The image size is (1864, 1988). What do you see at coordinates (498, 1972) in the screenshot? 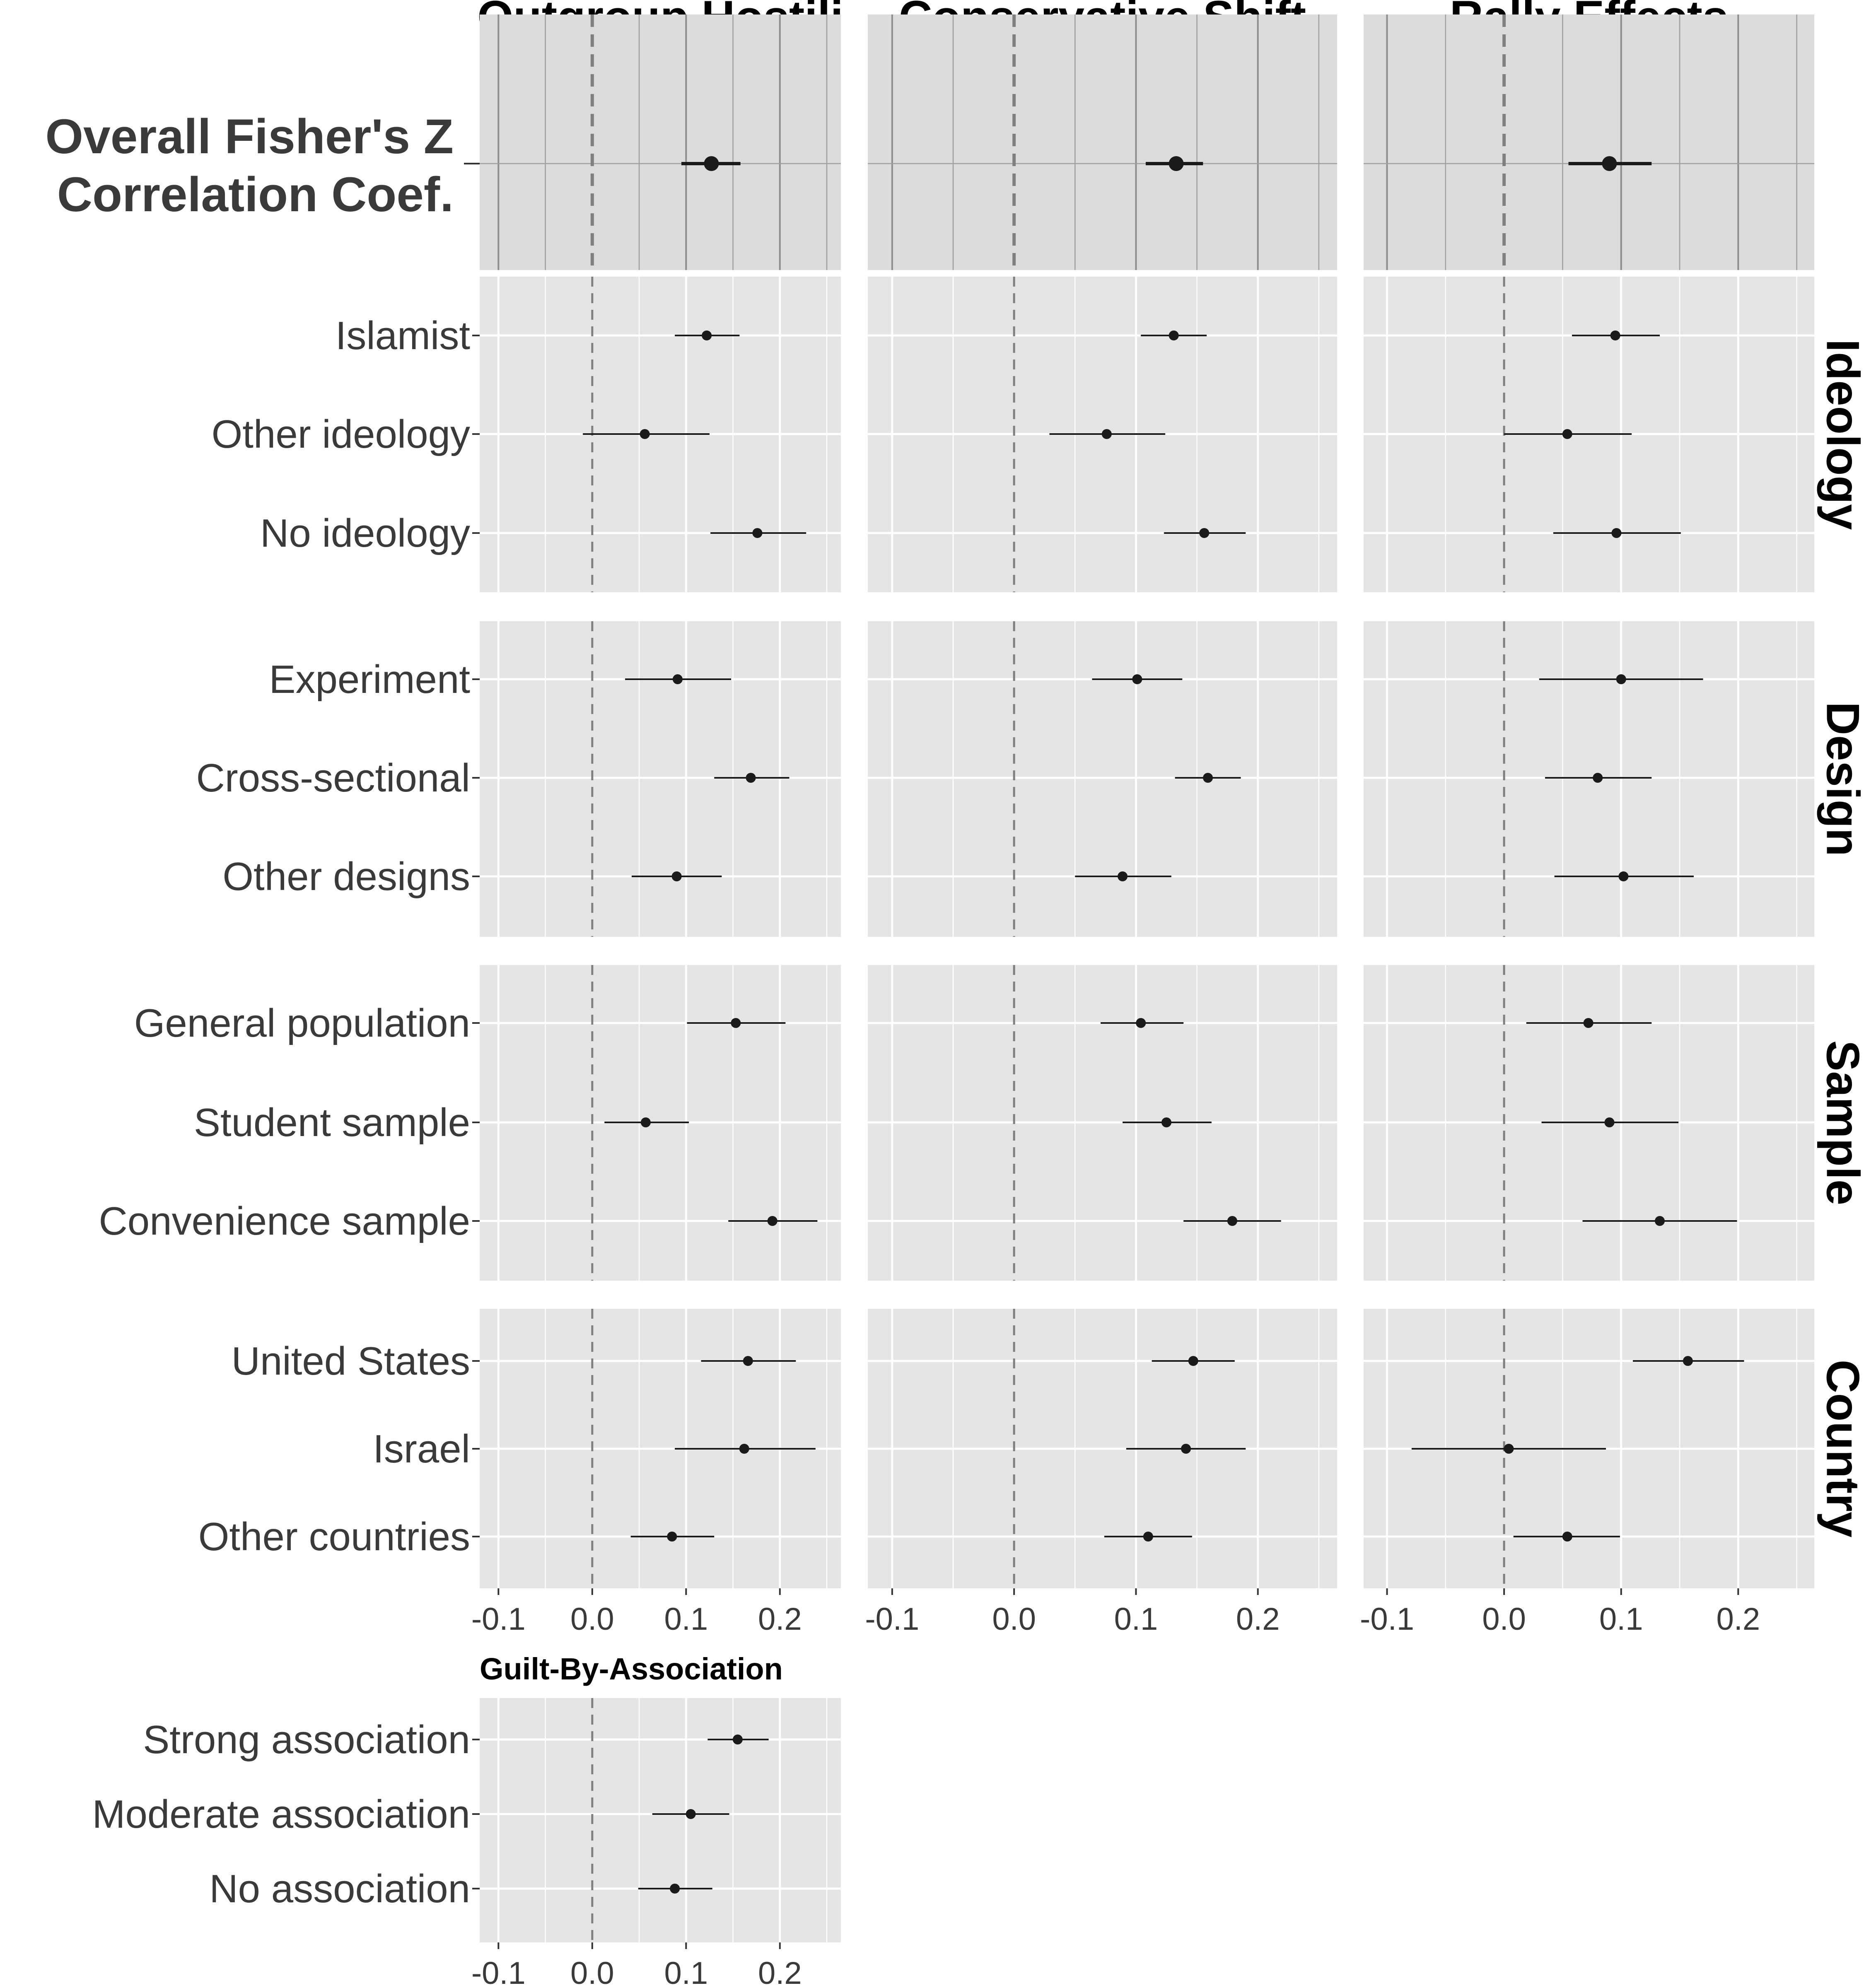
I see `guilt-axis-x-tick-label: -0.1` at bounding box center [498, 1972].